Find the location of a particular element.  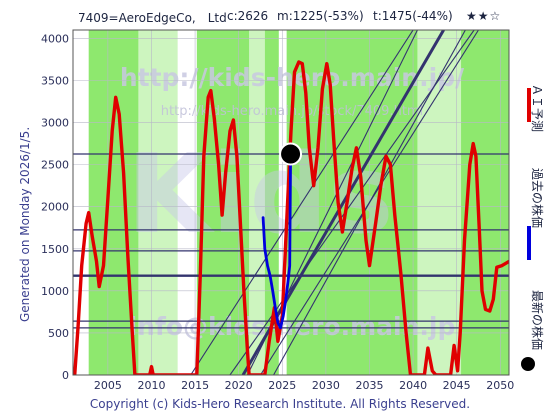

y-tick-label: 2500 is located at coordinates (55, 165).